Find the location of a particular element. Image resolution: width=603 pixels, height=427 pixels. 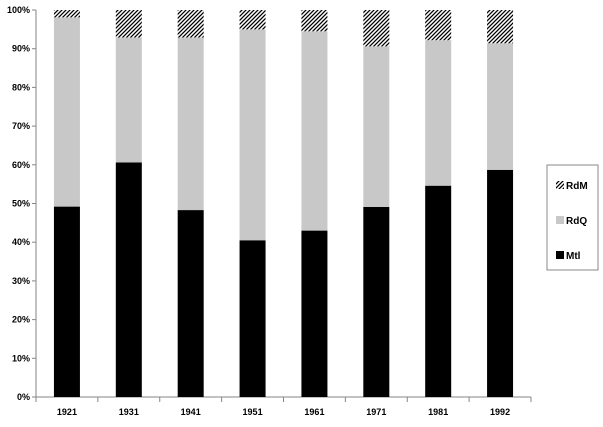

x-tick-label: 1981 is located at coordinates (438, 412).